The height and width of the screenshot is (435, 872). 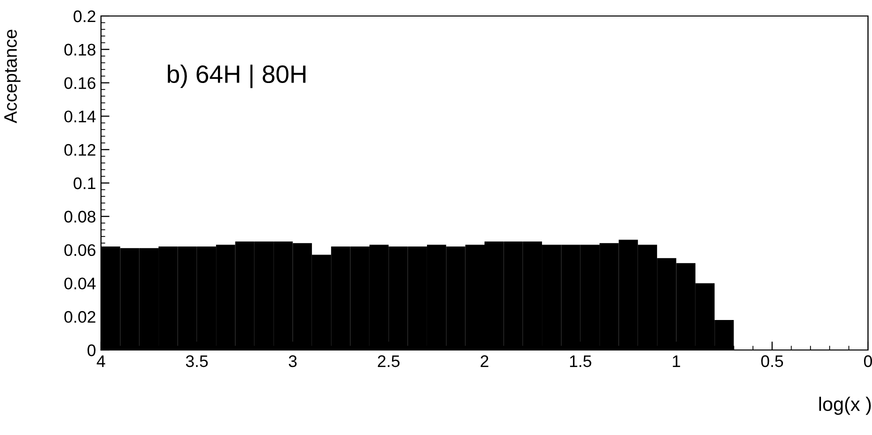 I want to click on y-tick-label: 0.14, so click(x=80, y=116).